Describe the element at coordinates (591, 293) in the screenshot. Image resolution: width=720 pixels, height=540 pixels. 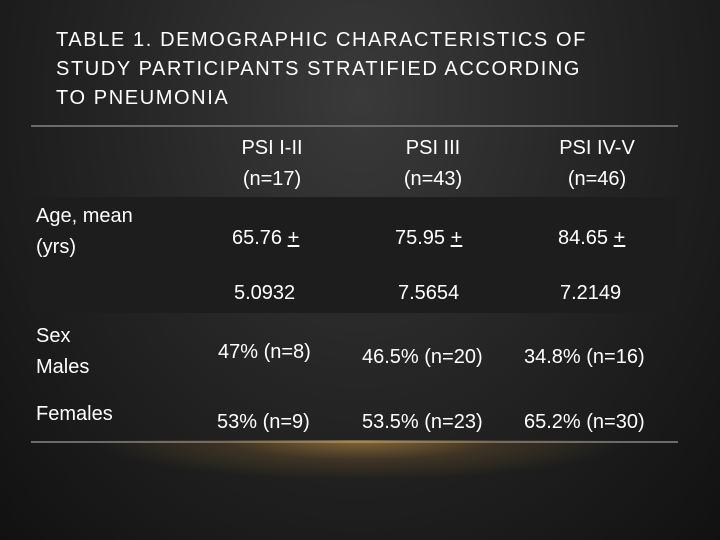
I see `age-sd-psi-4-5: 7.2149` at that location.